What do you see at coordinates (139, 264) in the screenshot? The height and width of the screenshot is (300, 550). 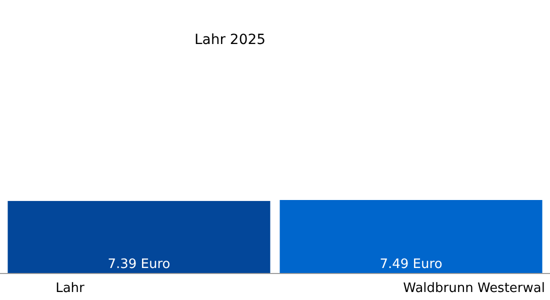 I see `data-label: 7.39 Euro` at bounding box center [139, 264].